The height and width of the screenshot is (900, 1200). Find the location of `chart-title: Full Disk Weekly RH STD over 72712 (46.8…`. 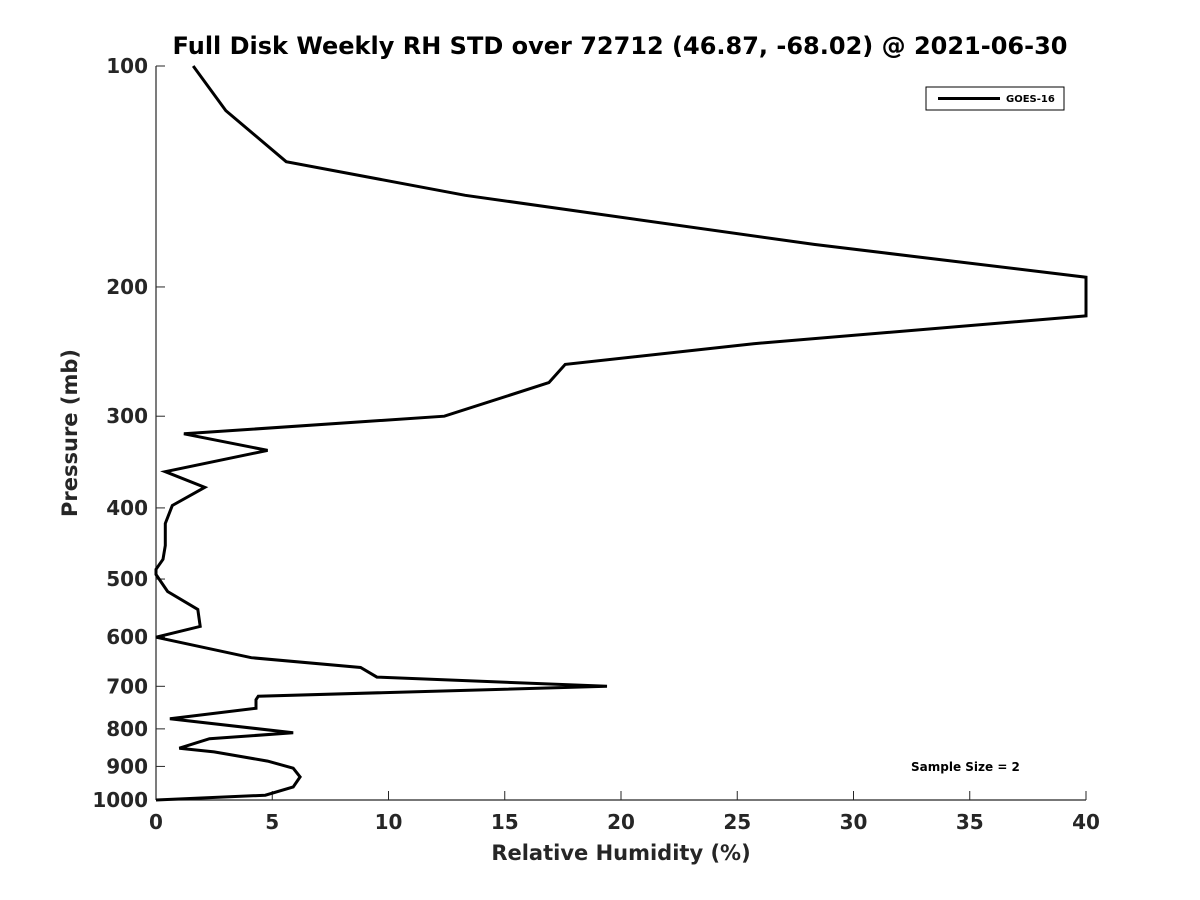

chart-title: Full Disk Weekly RH STD over 72712 (46.8… is located at coordinates (620, 46).